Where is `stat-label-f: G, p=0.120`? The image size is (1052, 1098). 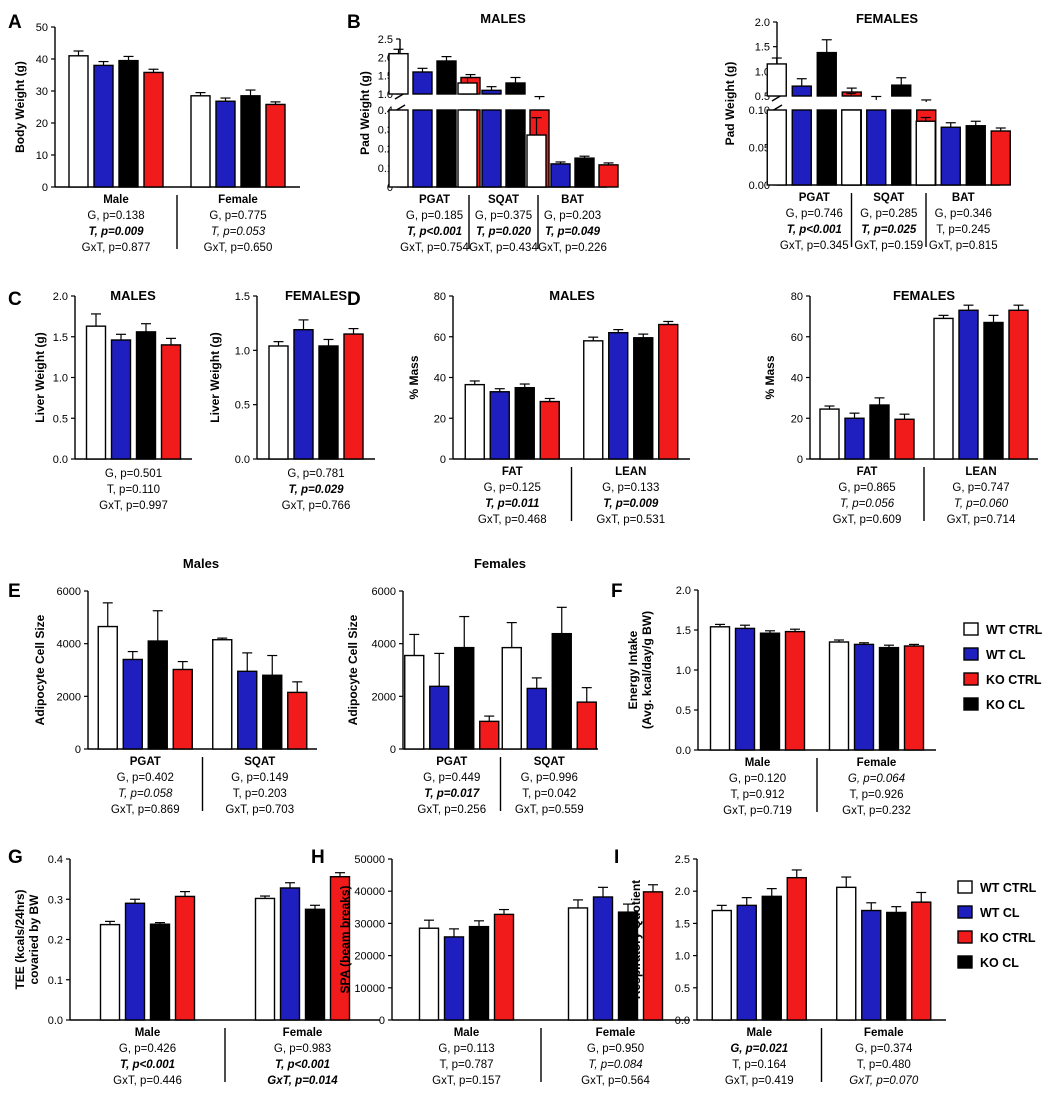 stat-label-f: G, p=0.120 is located at coordinates (757, 779).